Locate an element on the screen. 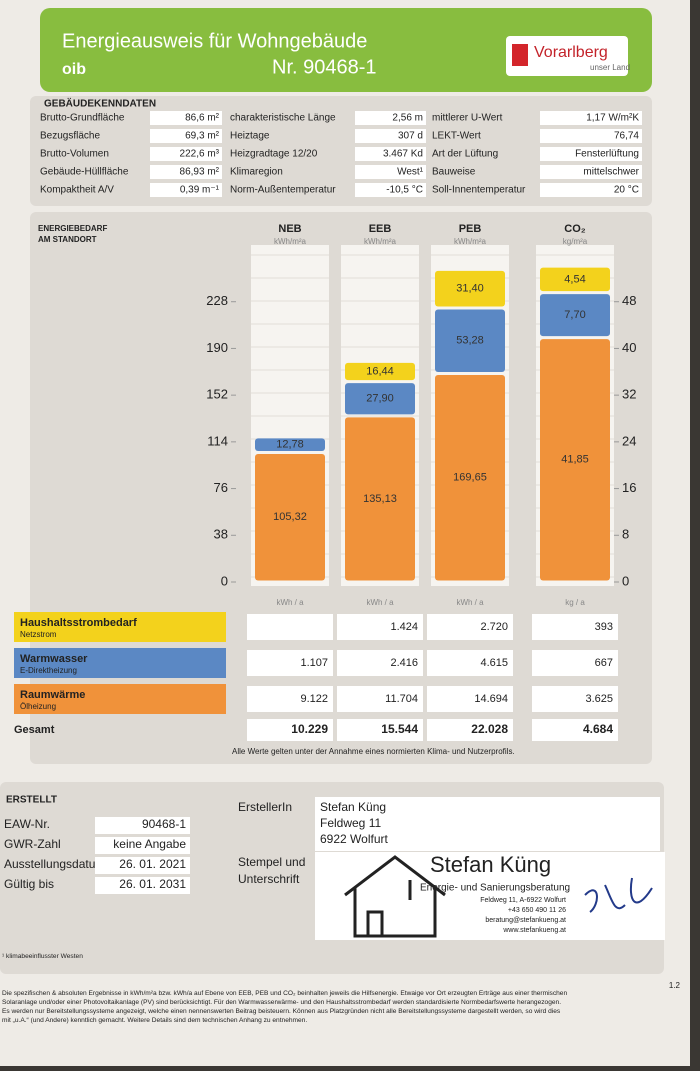  data-label: 12,78 is located at coordinates (290, 445).